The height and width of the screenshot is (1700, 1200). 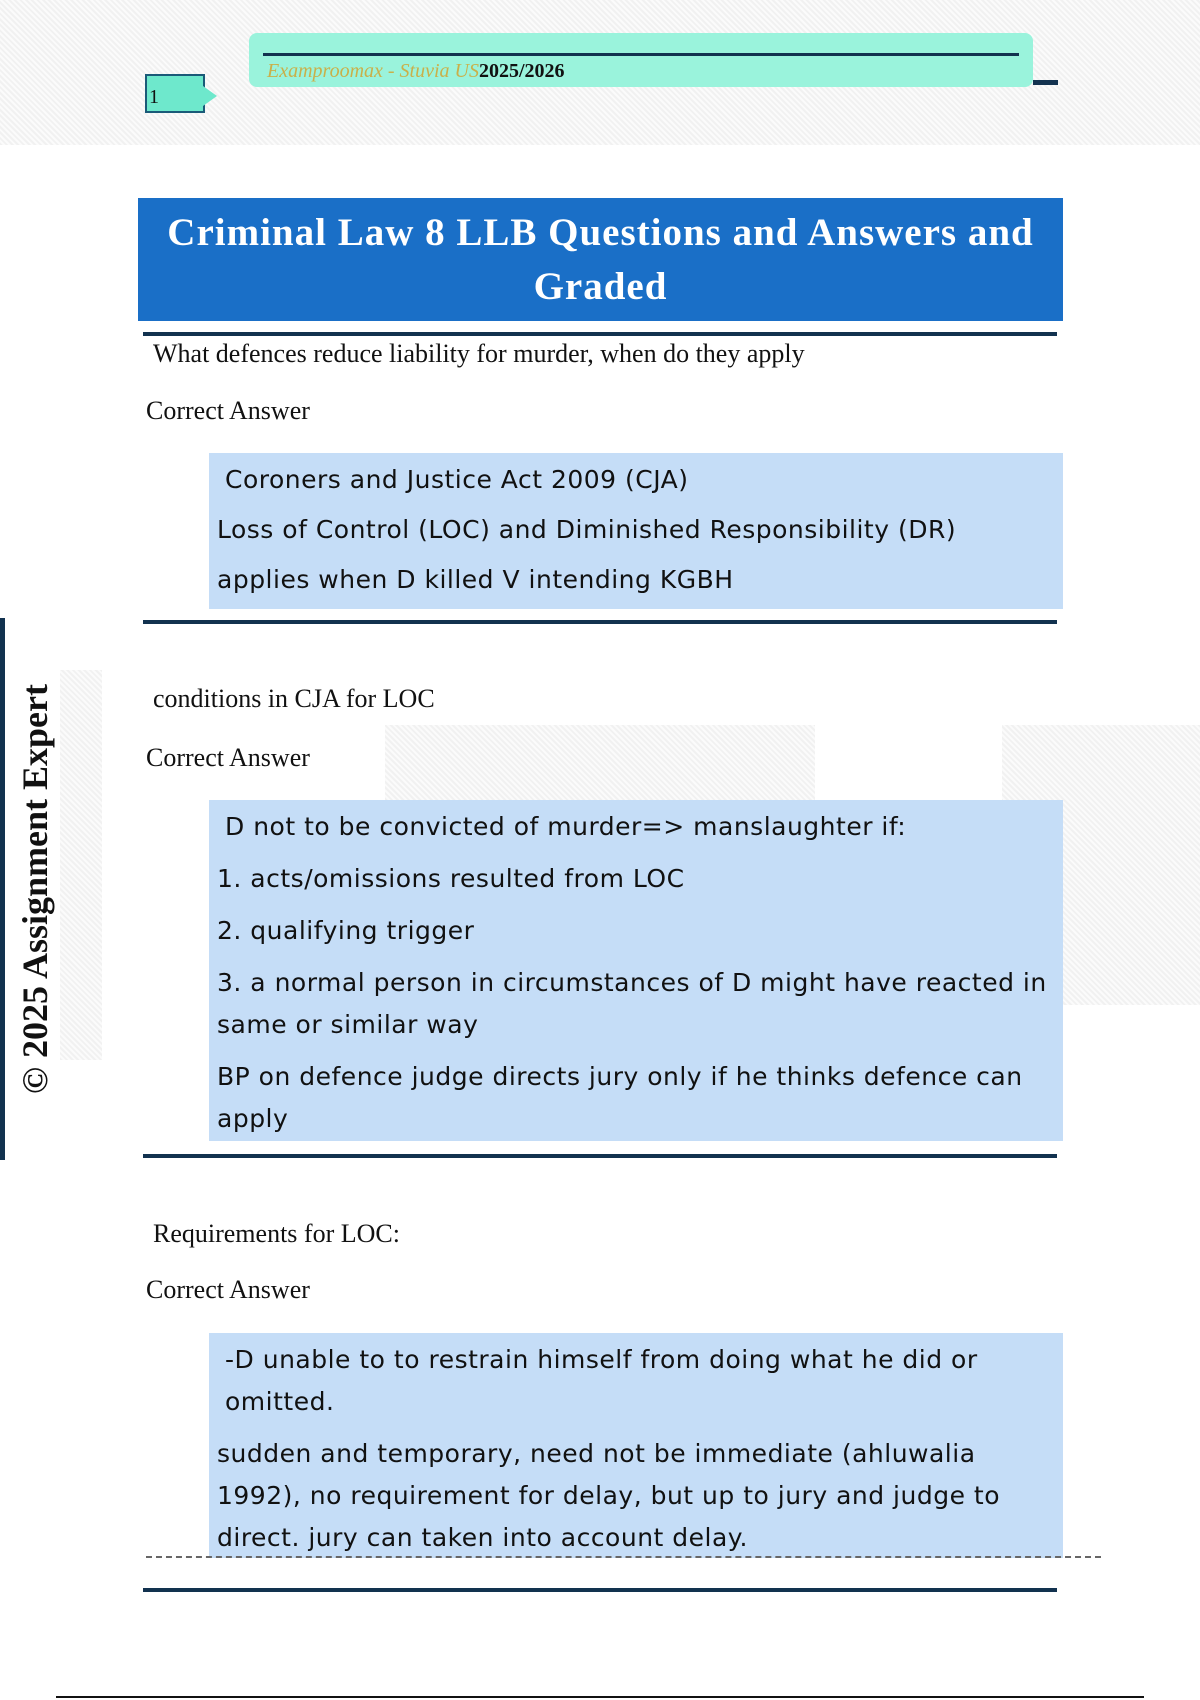 What do you see at coordinates (294, 698) in the screenshot?
I see `question: conditions in CJA for LOC` at bounding box center [294, 698].